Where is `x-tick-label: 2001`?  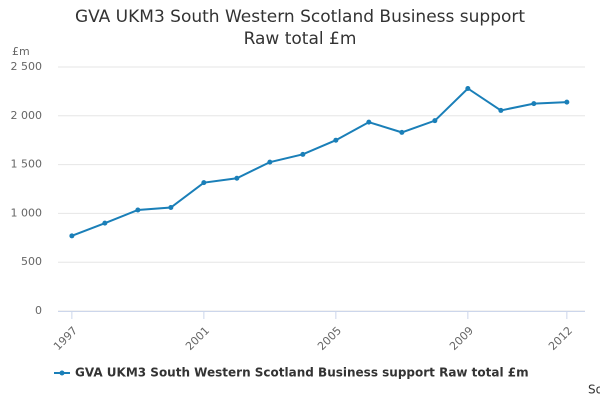
x-tick-label: 2001 is located at coordinates (197, 338).